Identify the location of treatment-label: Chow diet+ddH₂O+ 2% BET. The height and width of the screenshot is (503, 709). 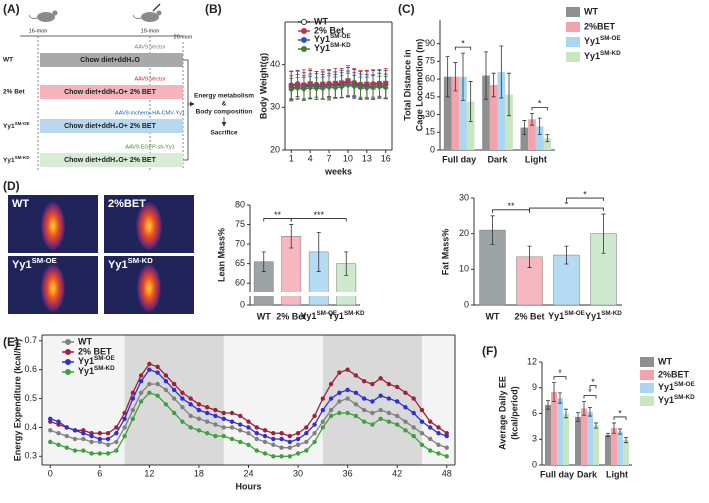
(110, 92).